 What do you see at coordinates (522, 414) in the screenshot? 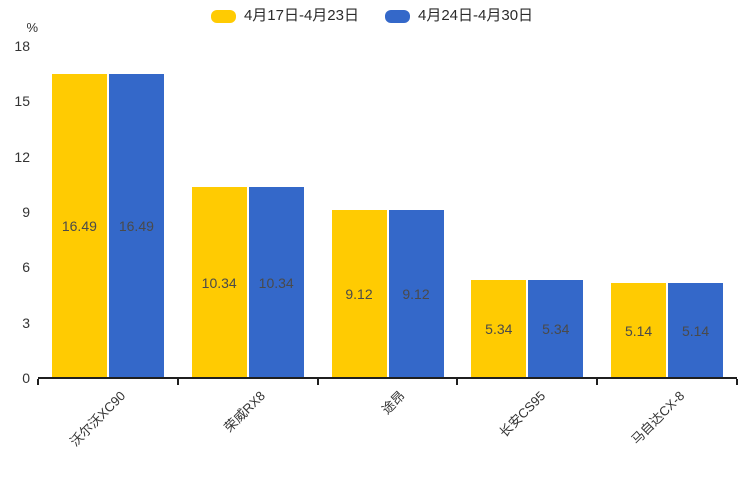
I see `x-category-label: 长安CS95` at bounding box center [522, 414].